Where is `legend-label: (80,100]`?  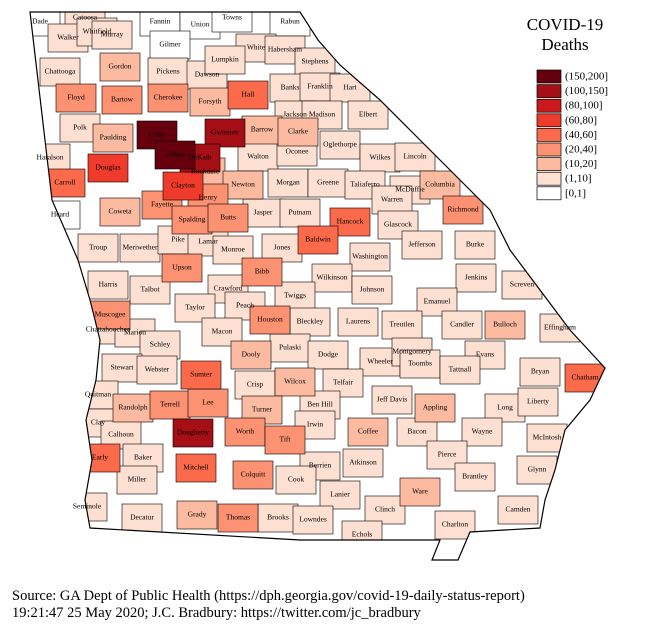 legend-label: (80,100] is located at coordinates (584, 106).